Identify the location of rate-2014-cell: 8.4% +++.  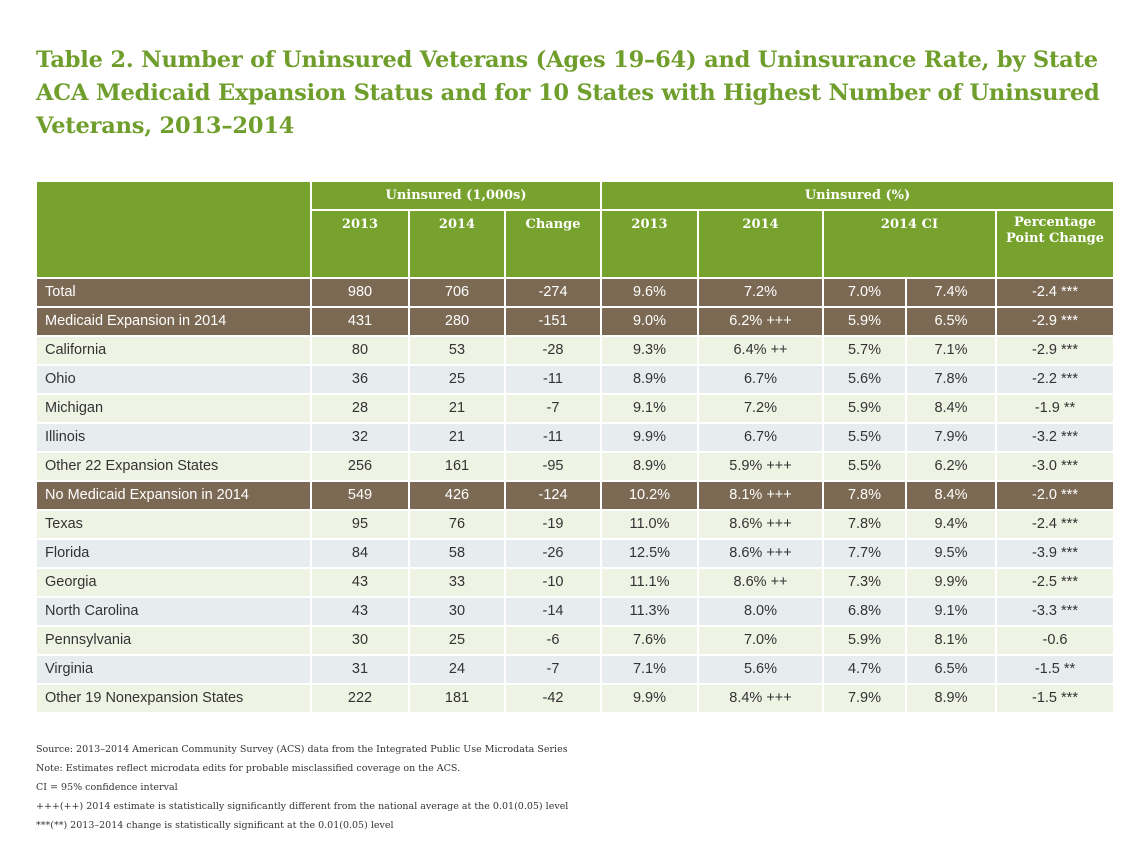
(760, 698).